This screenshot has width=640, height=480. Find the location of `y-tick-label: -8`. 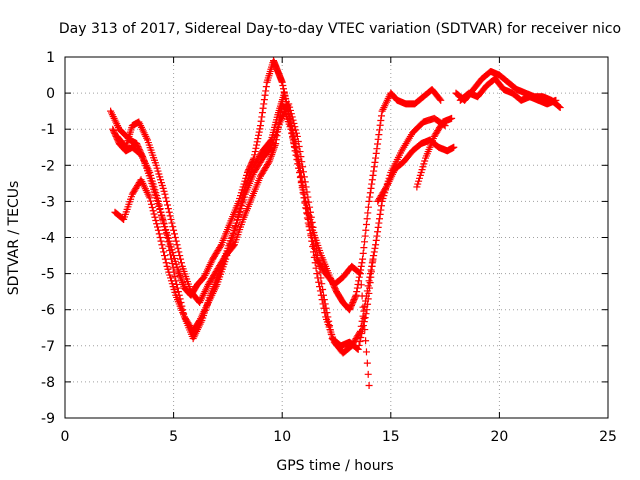

y-tick-label: -8 is located at coordinates (48, 383).